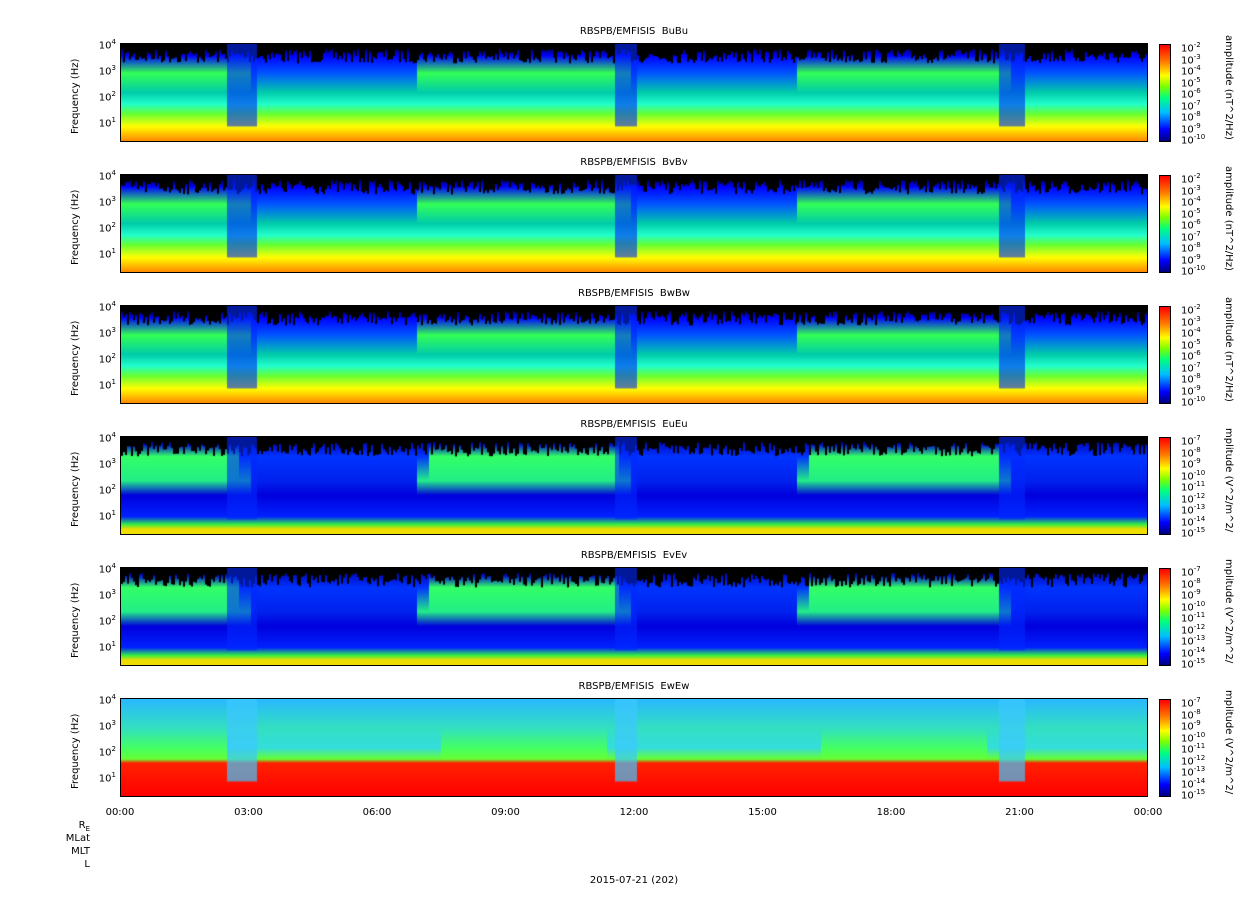  What do you see at coordinates (762, 812) in the screenshot?
I see `x-tick-label: 15:00` at bounding box center [762, 812].